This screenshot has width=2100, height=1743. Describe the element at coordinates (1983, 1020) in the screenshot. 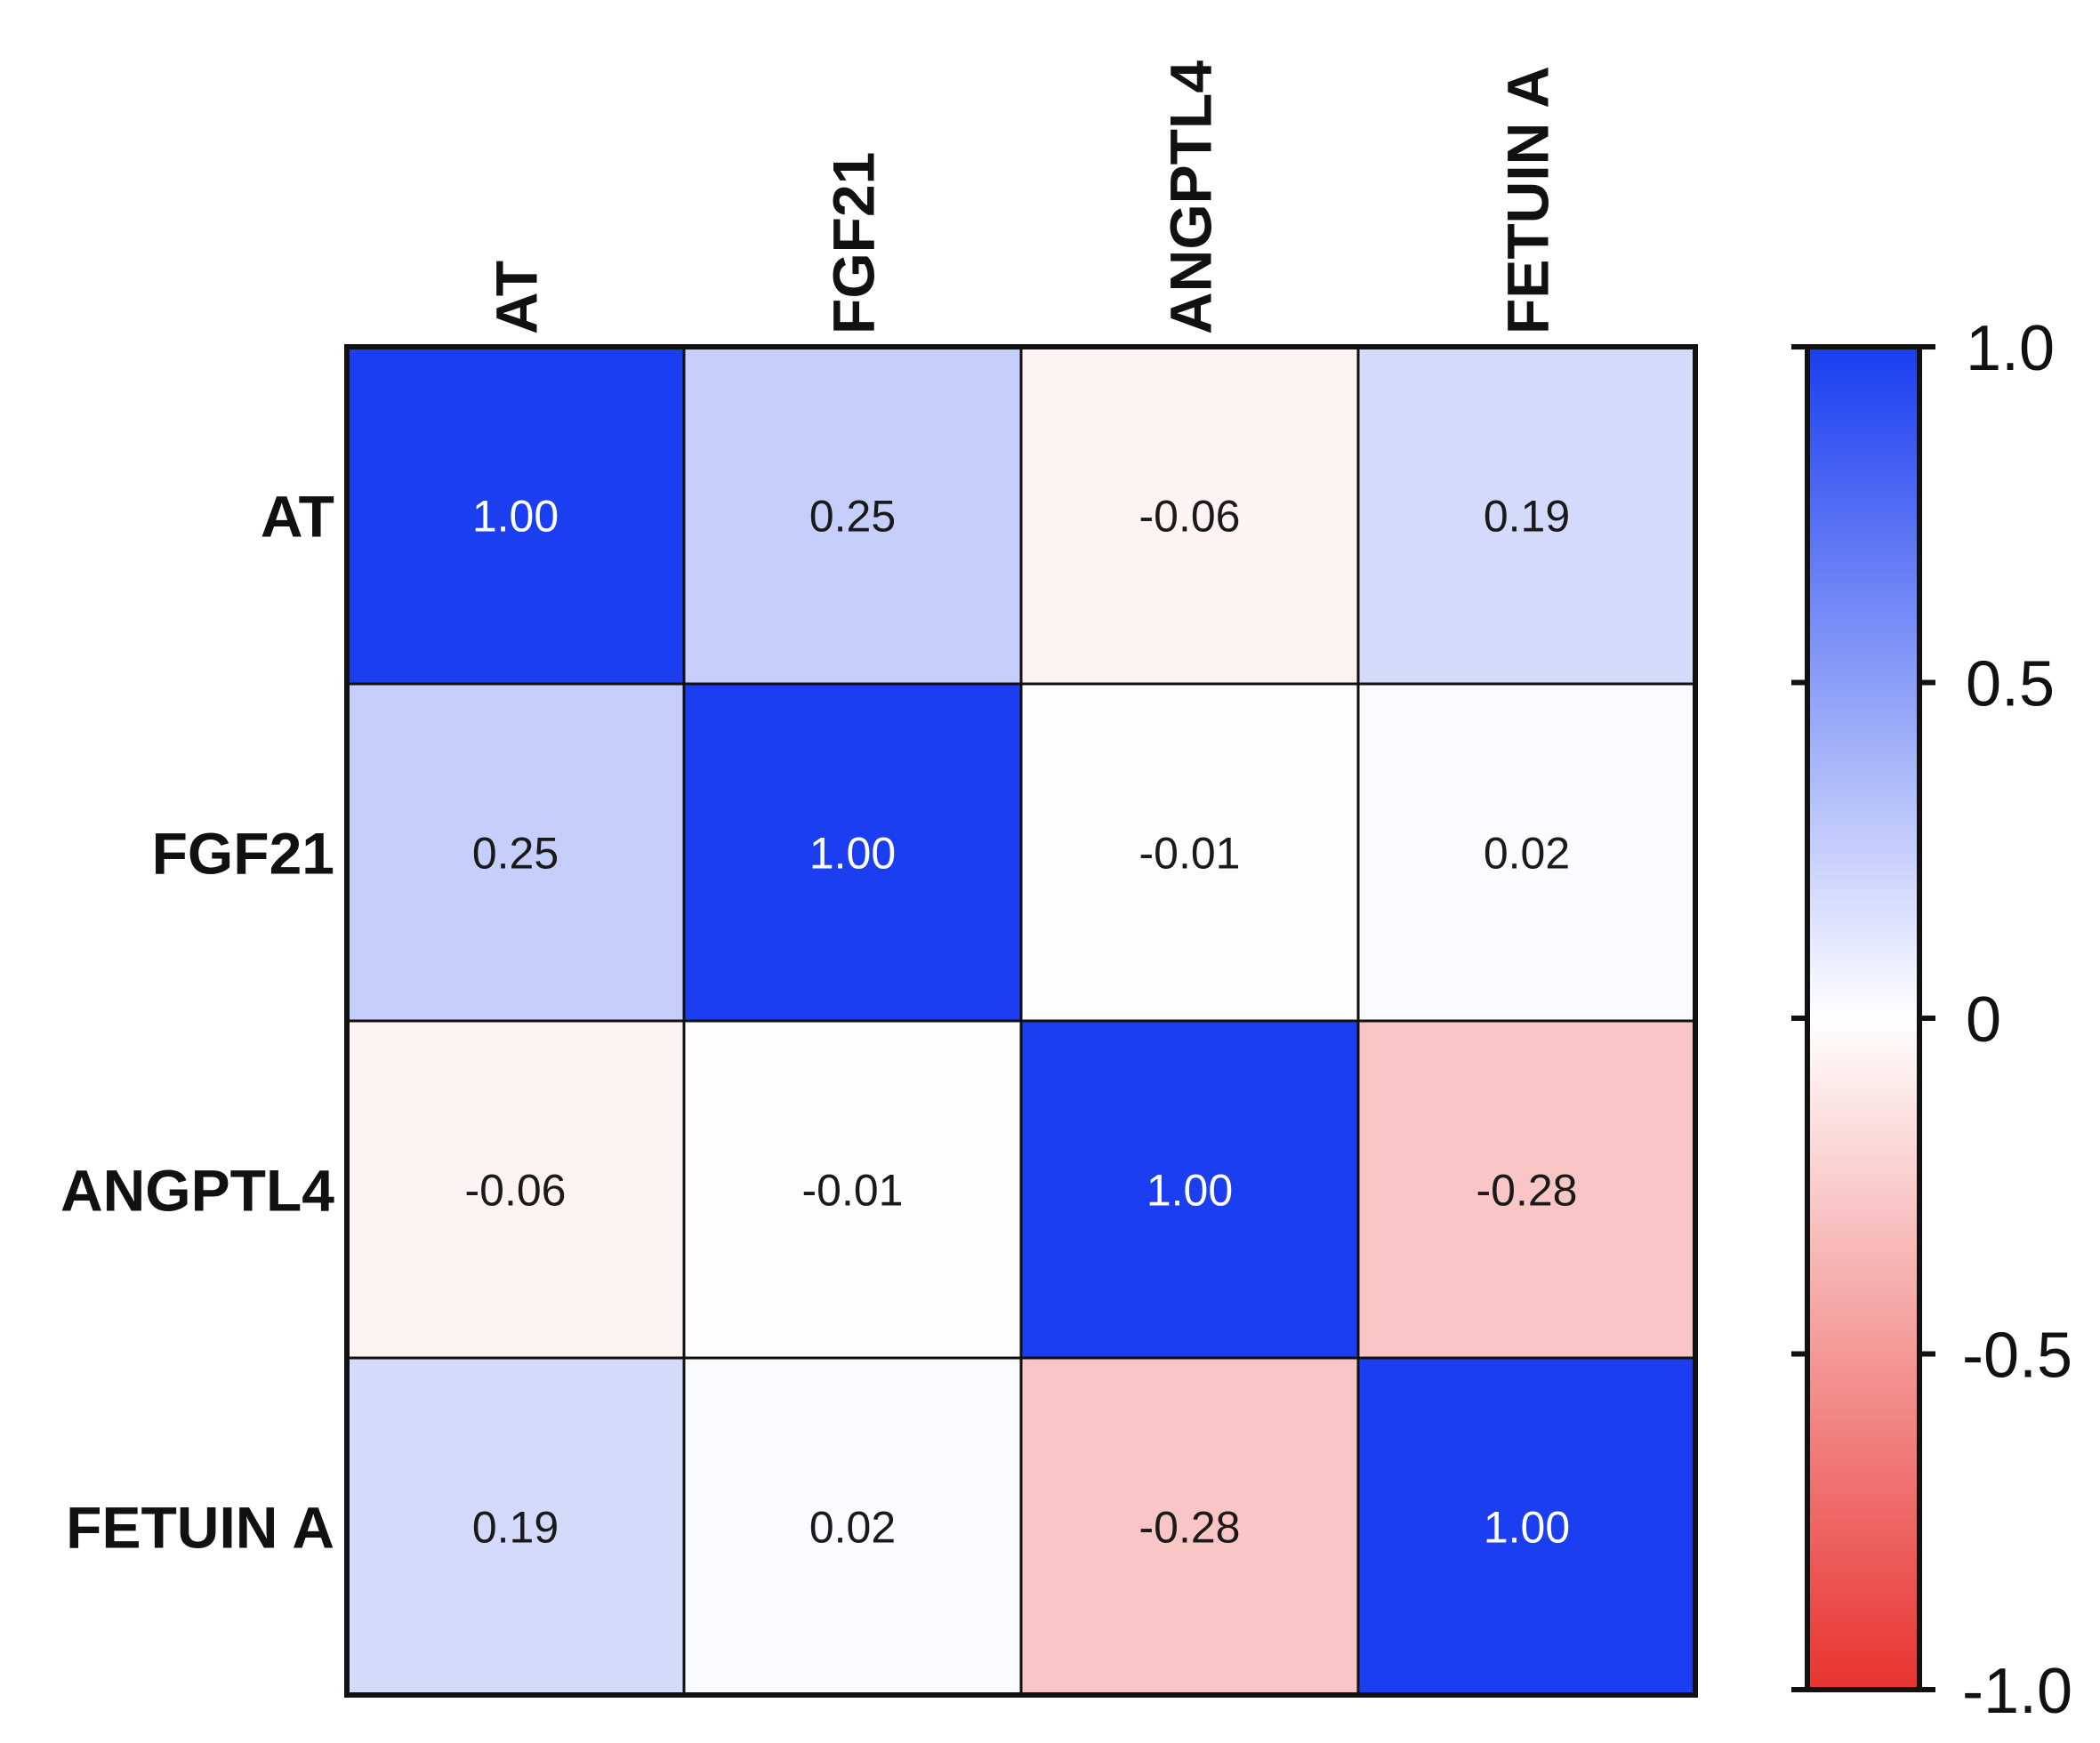

I see `colorbar-tick-label: 0` at that location.